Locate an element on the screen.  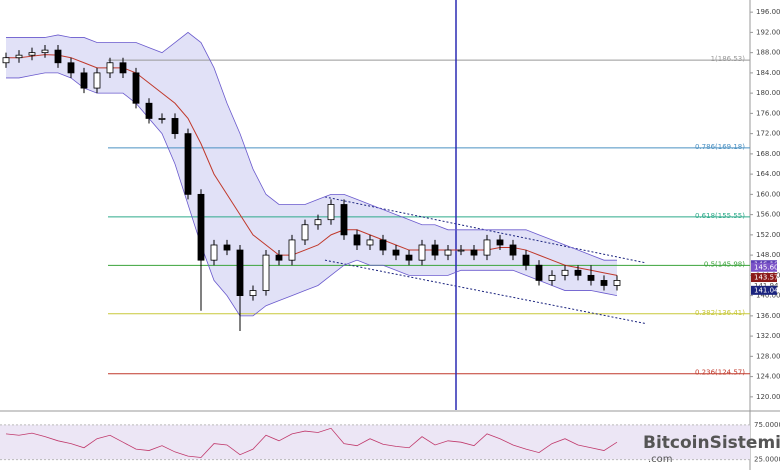
rsi-tick-label: 25.0000 is located at coordinates (767, 460).